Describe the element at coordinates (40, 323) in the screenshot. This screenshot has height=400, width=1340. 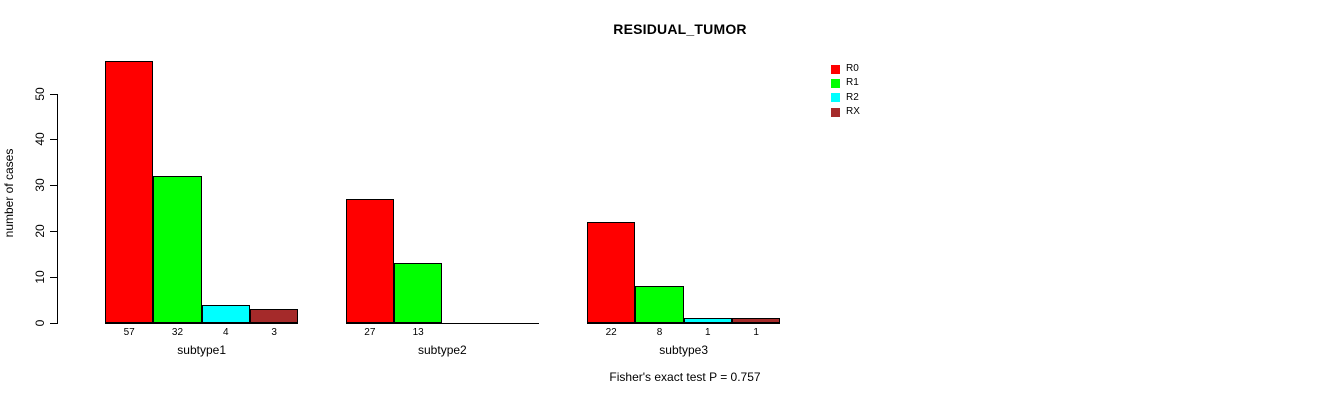
I see `y-tick-label: 0` at that location.